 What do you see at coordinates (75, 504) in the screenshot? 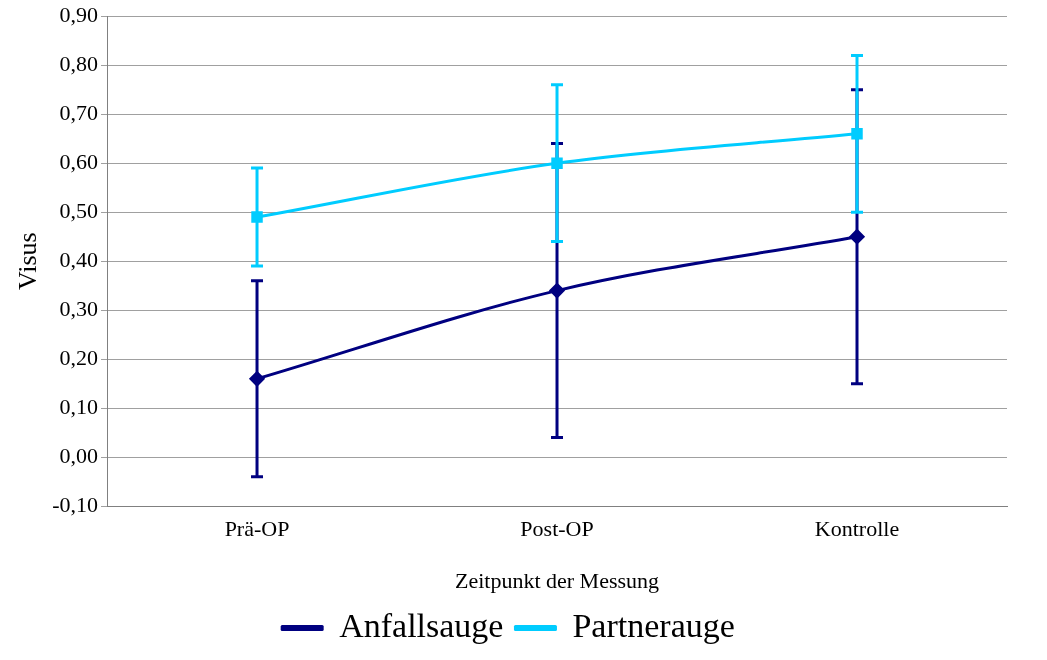
I see `y-tick-label: -0,10` at bounding box center [75, 504].